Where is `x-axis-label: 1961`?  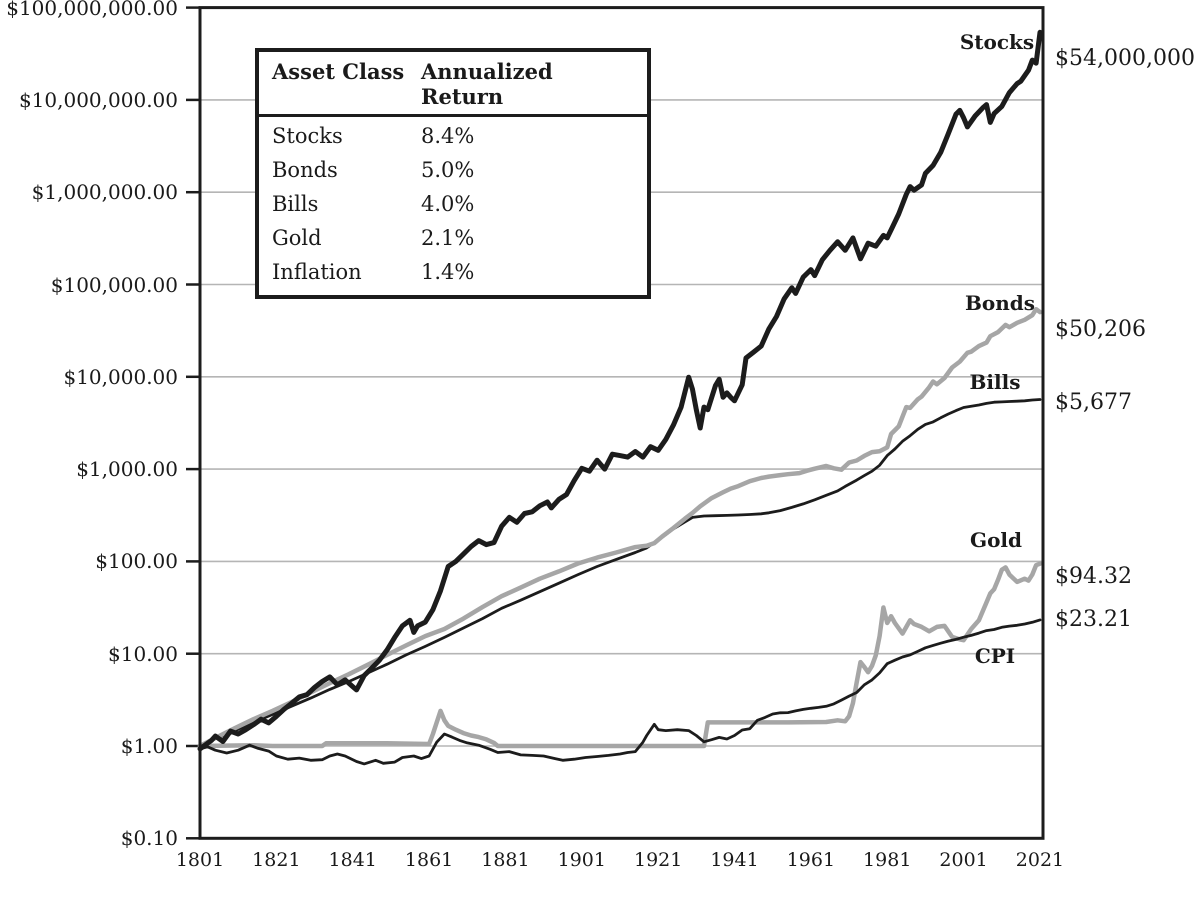 x-axis-label: 1961 is located at coordinates (811, 860).